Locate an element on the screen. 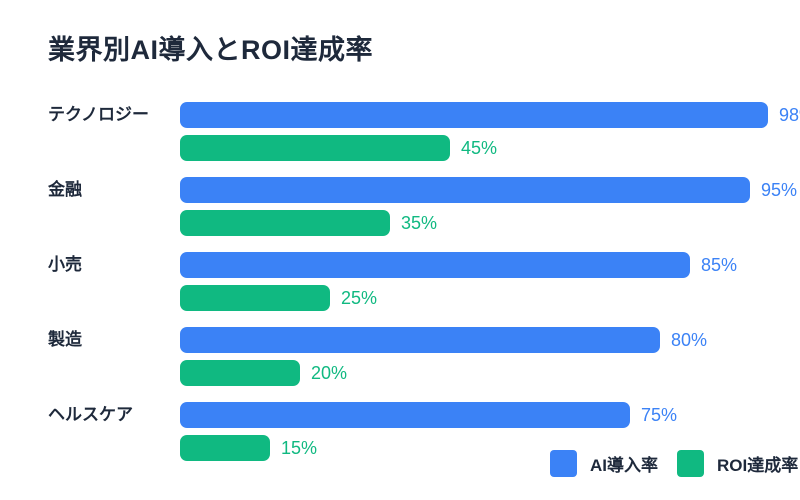  category-label: 製造 is located at coordinates (65, 339).